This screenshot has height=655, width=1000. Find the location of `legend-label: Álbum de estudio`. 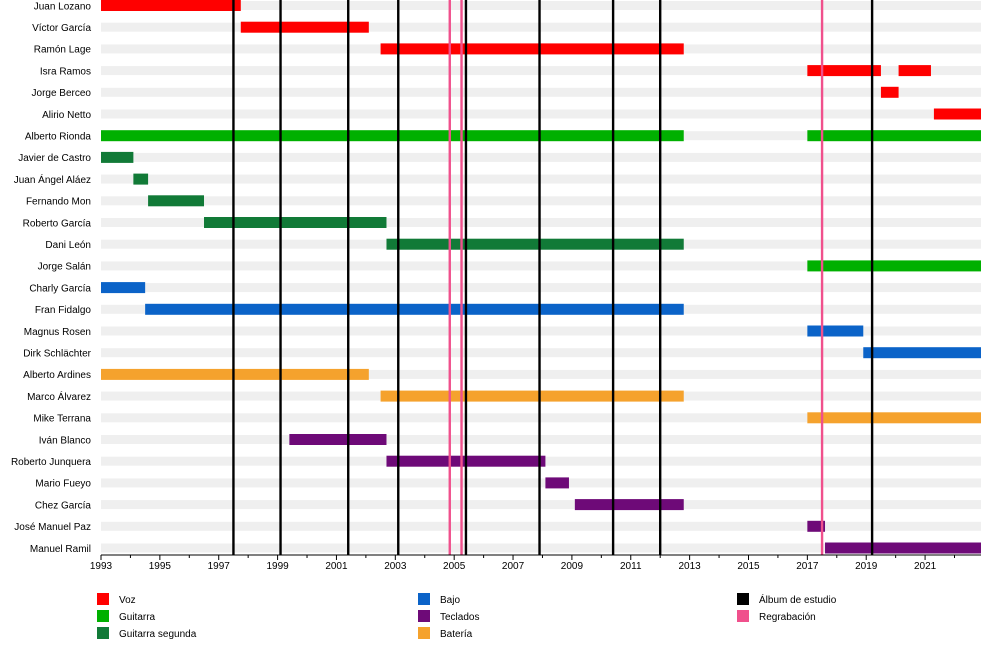

legend-label: Álbum de estudio is located at coordinates (798, 599).